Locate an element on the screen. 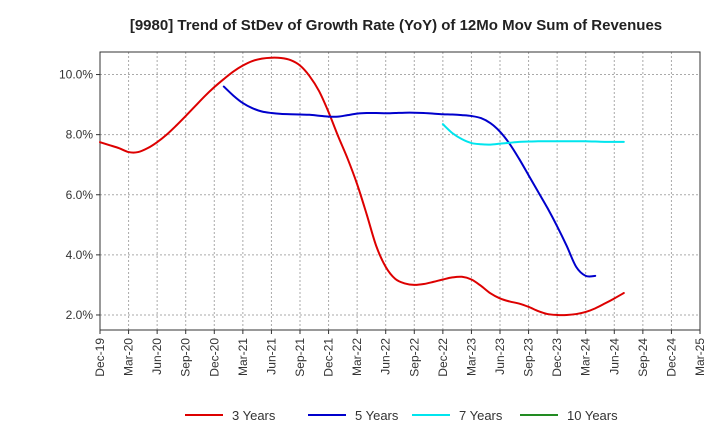 The height and width of the screenshot is (440, 720). legend: 3 Years 5 Years 7 Years 10 Years is located at coordinates (401, 415).